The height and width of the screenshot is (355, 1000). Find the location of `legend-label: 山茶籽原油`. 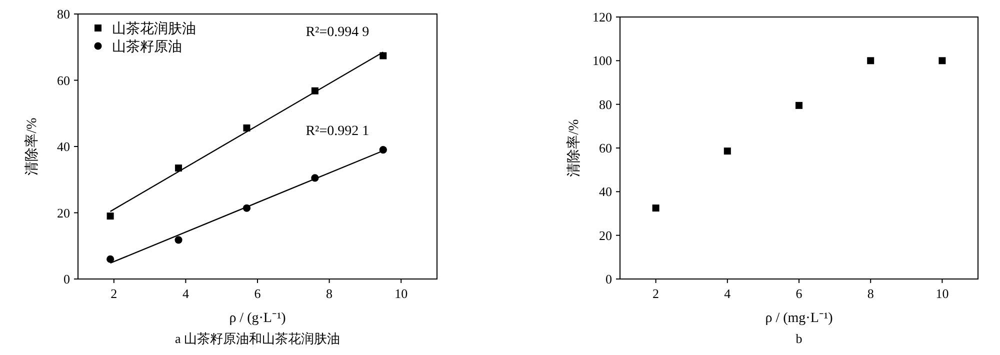

legend-label: 山茶籽原油 is located at coordinates (147, 47).